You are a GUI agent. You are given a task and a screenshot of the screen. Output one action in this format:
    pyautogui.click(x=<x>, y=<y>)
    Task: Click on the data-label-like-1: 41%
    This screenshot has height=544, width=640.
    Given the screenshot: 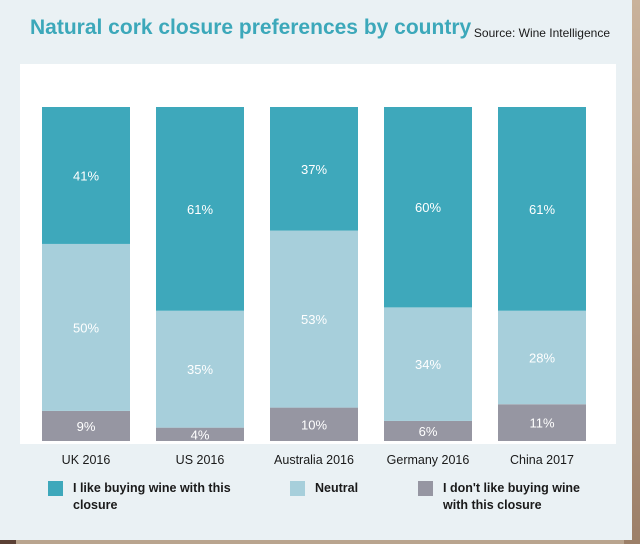 What is the action you would take?
    pyautogui.click(x=86, y=175)
    